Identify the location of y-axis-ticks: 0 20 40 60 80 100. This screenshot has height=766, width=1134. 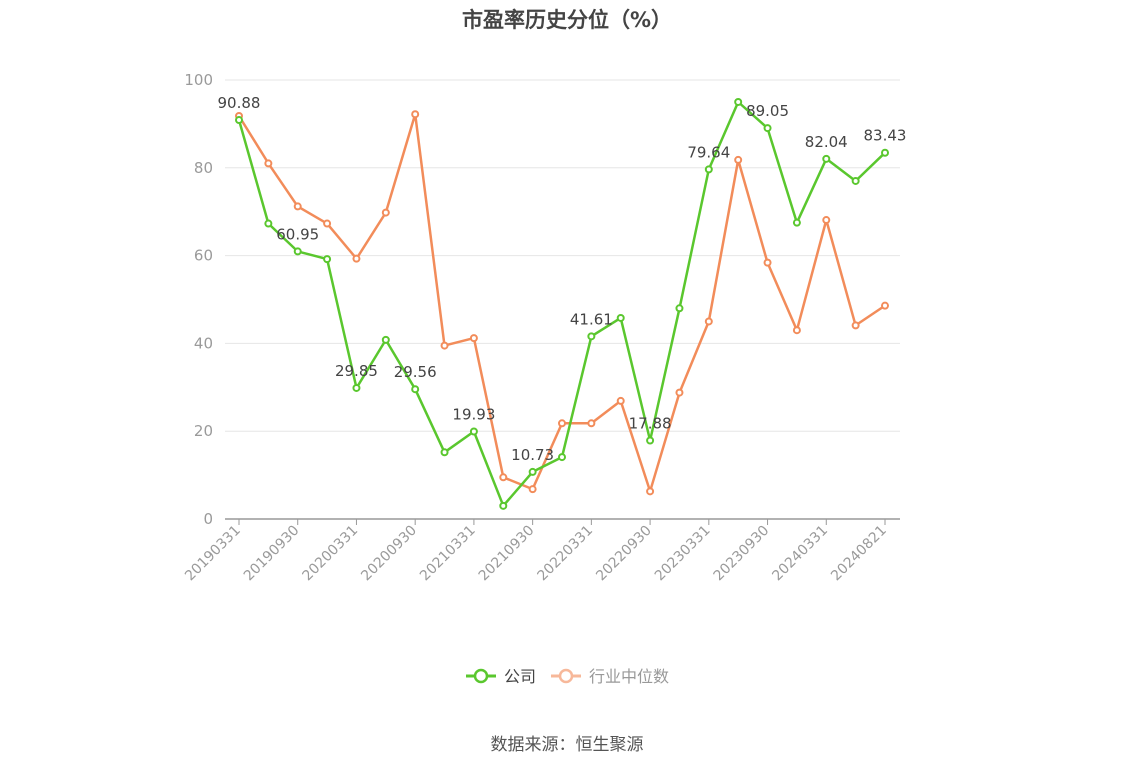
(198, 299).